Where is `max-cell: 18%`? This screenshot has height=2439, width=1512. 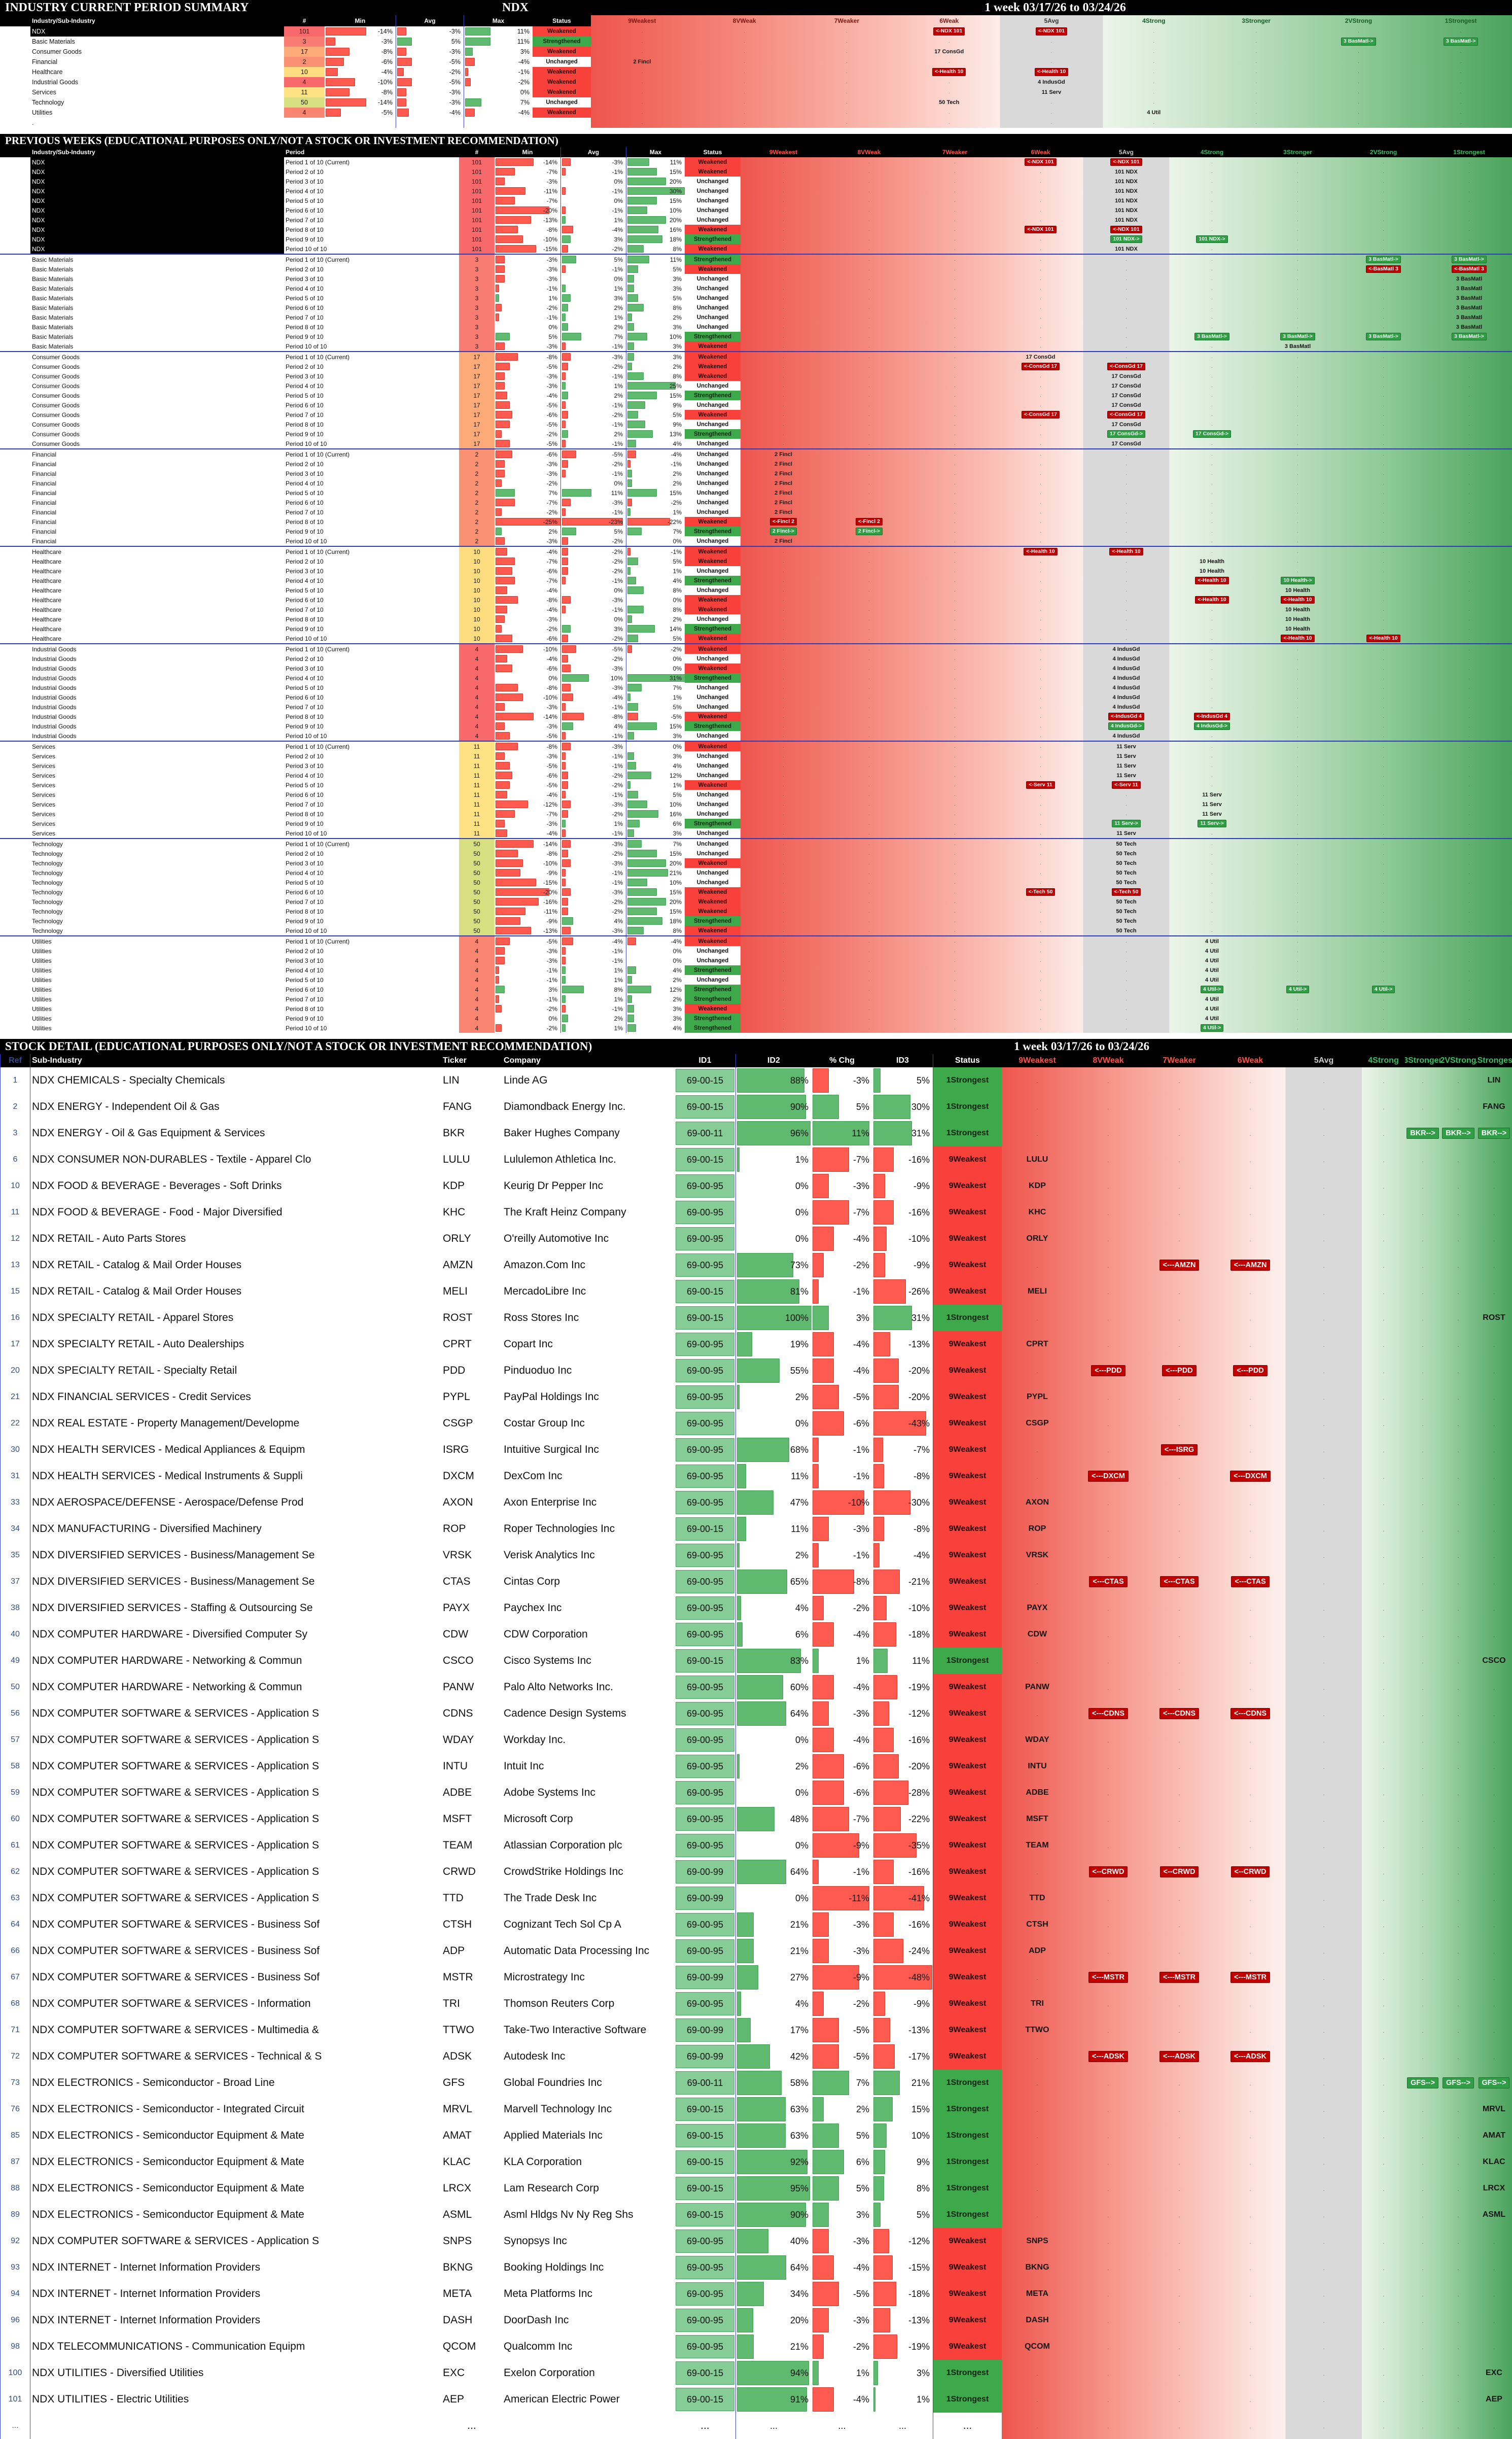 max-cell: 18% is located at coordinates (655, 239).